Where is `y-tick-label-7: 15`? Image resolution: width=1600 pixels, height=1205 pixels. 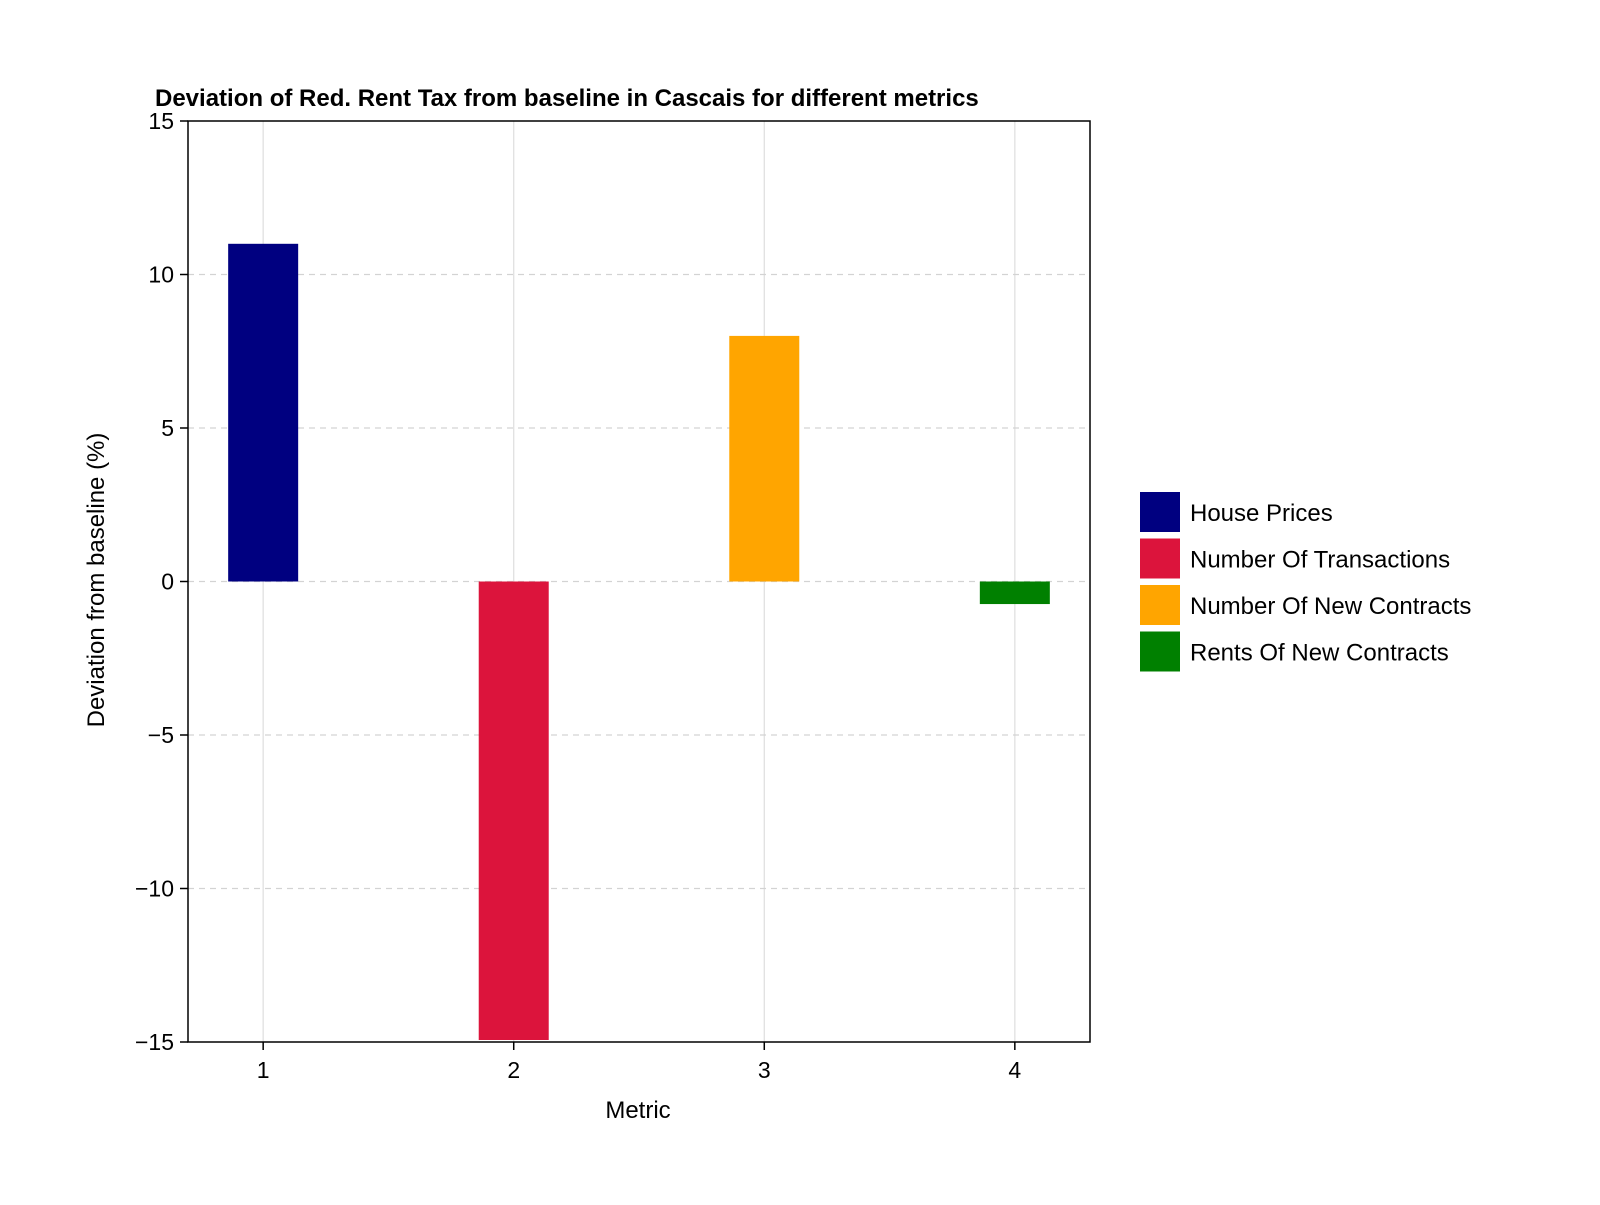 y-tick-label-7: 15 is located at coordinates (161, 121).